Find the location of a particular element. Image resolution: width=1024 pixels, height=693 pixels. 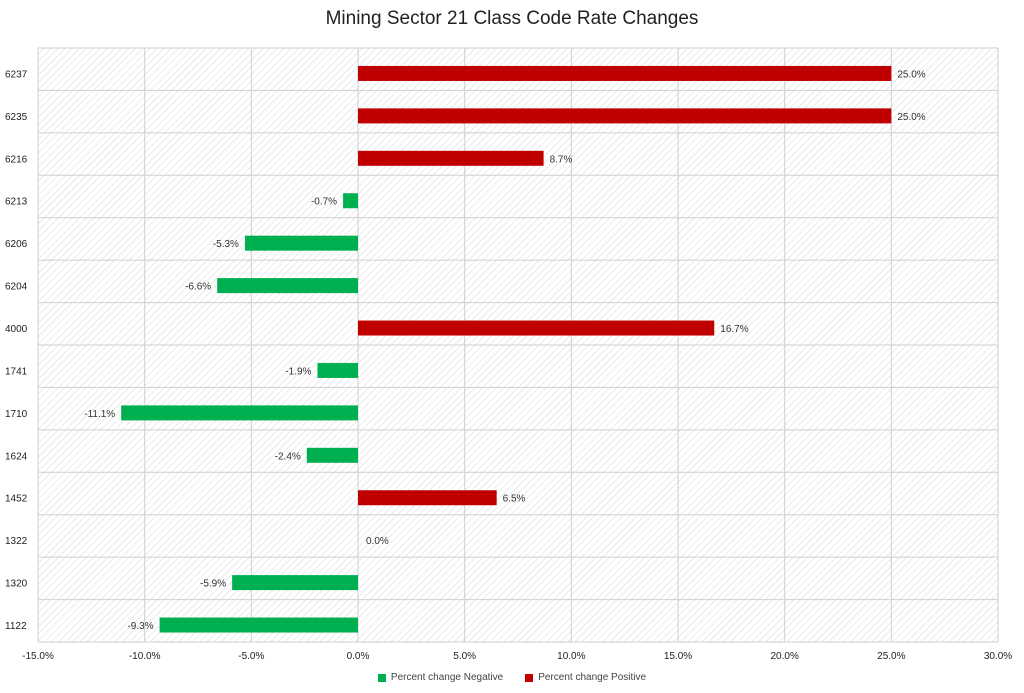

x-tick-label: 25.0% is located at coordinates (891, 656).